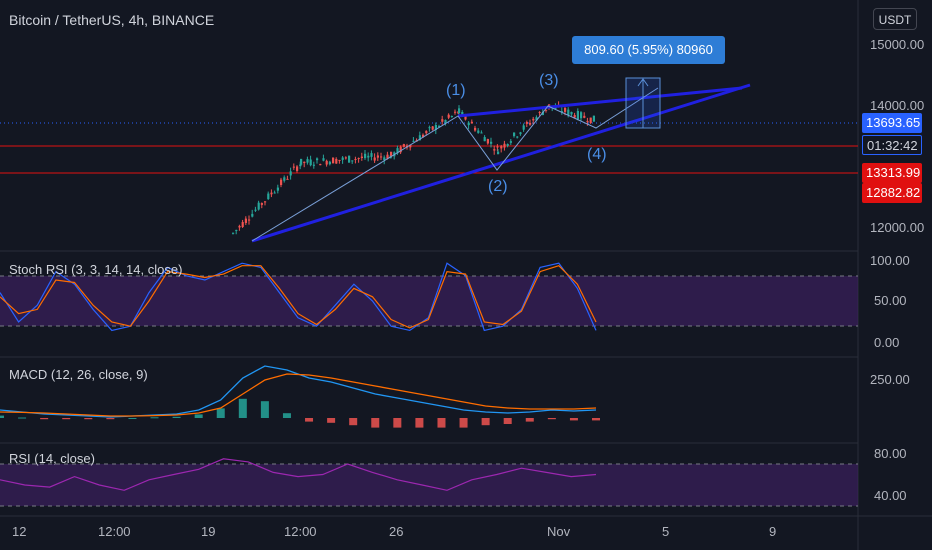  Describe the element at coordinates (498, 186) in the screenshot. I see `wave-label-2: (2)` at that location.